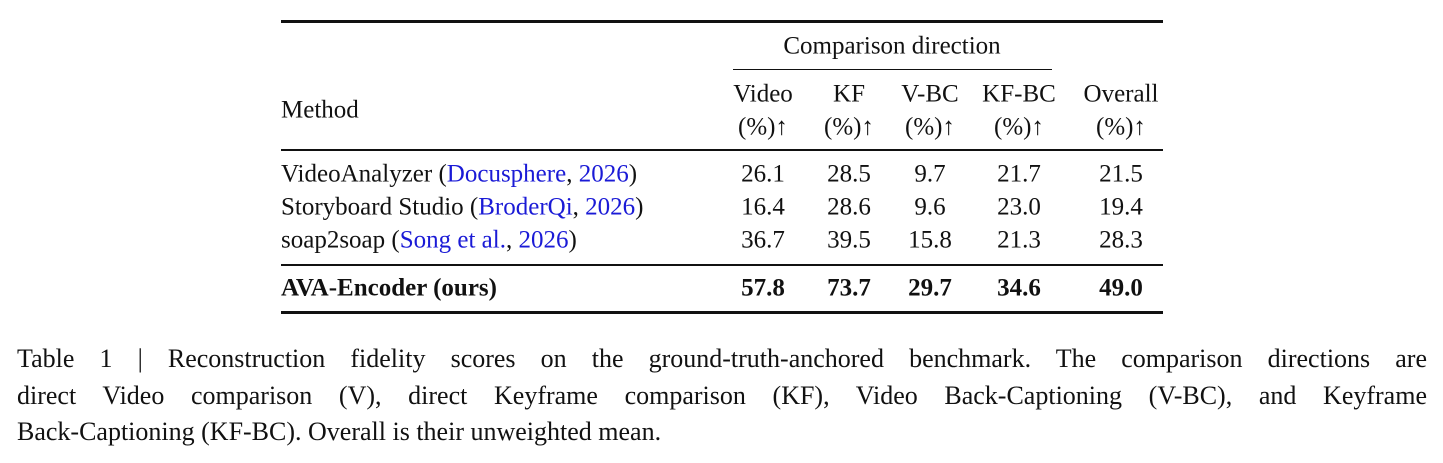 This screenshot has width=1443, height=463. What do you see at coordinates (506, 174) in the screenshot?
I see `citation-link: Docusphere` at bounding box center [506, 174].